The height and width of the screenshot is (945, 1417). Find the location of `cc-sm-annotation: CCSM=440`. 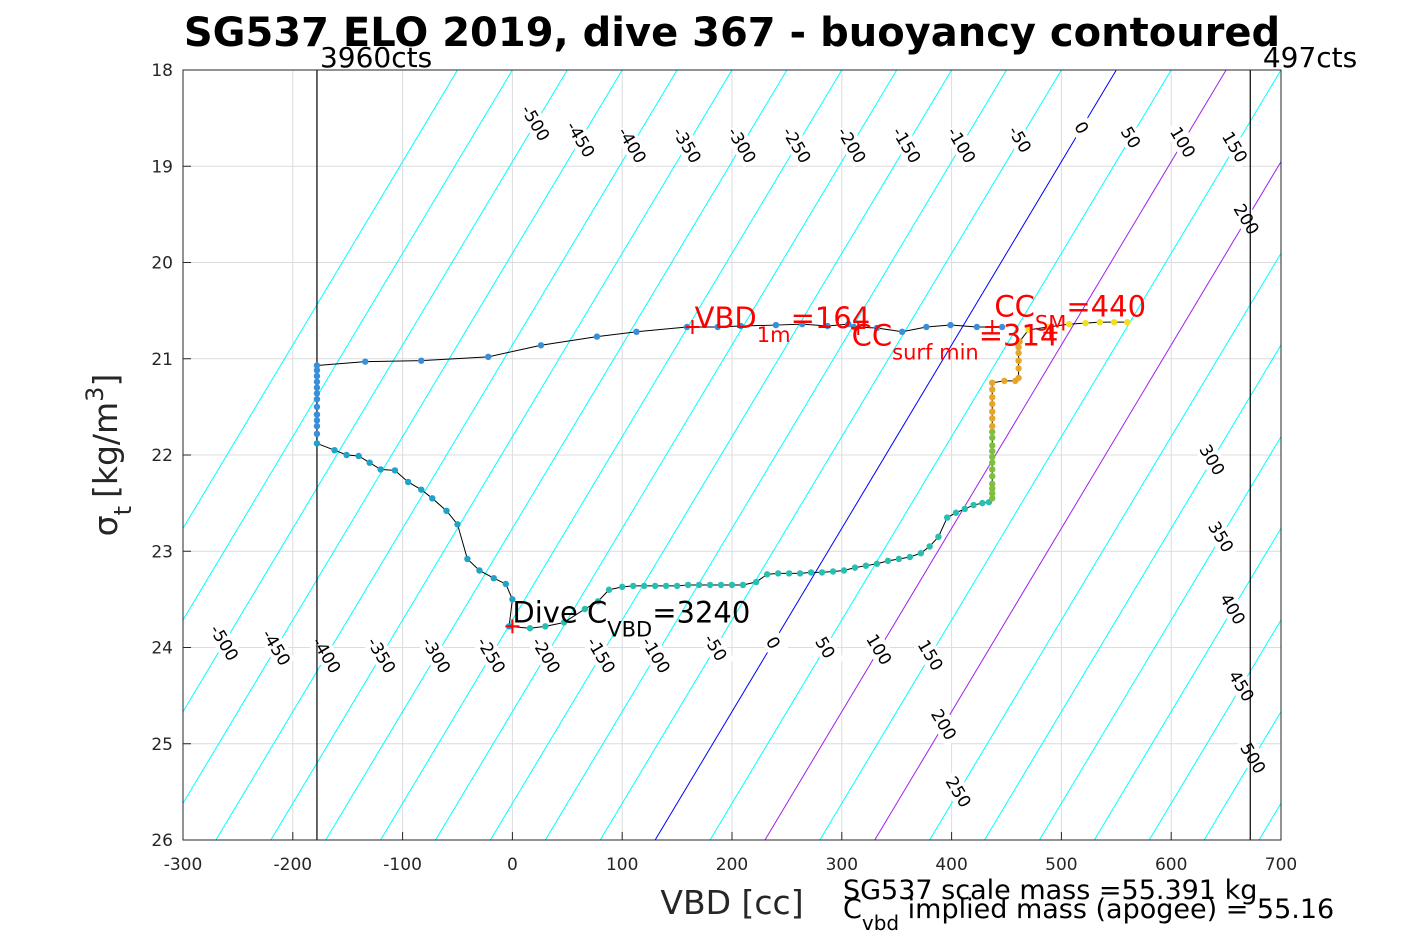

cc-sm-annotation: CCSM=440 is located at coordinates (1070, 312).